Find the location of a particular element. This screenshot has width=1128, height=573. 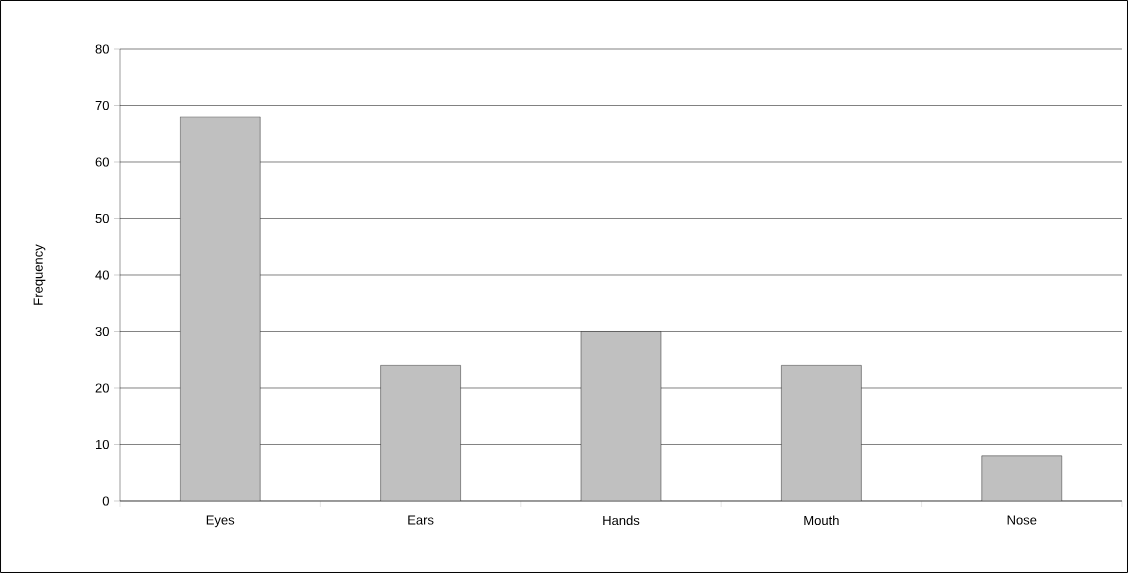

y-tick-label: 50 is located at coordinates (102, 218).